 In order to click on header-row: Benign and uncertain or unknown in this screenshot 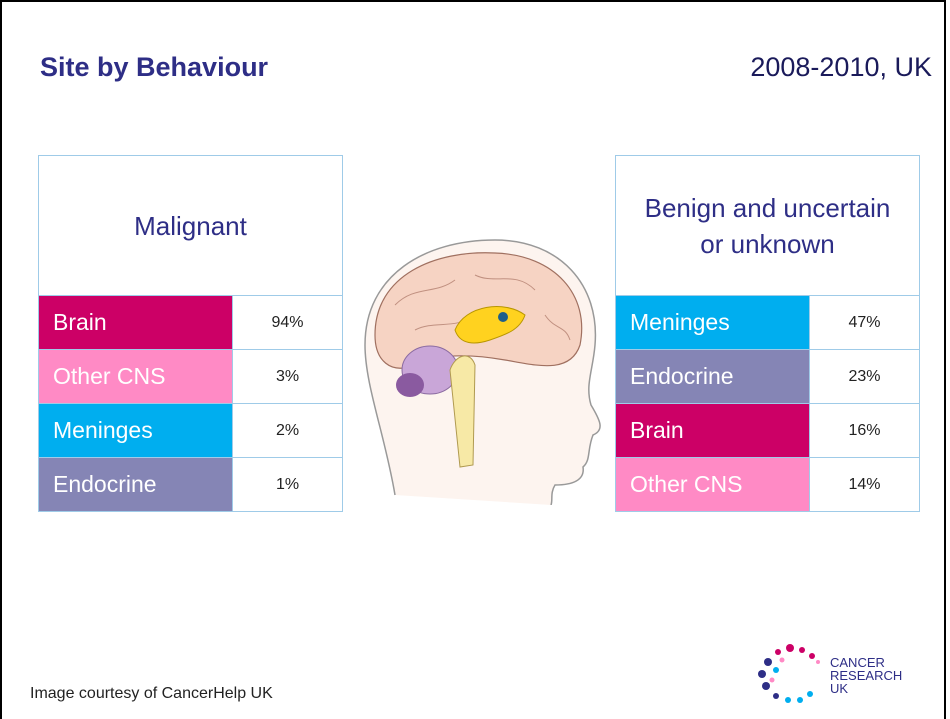, I will do `click(767, 225)`.